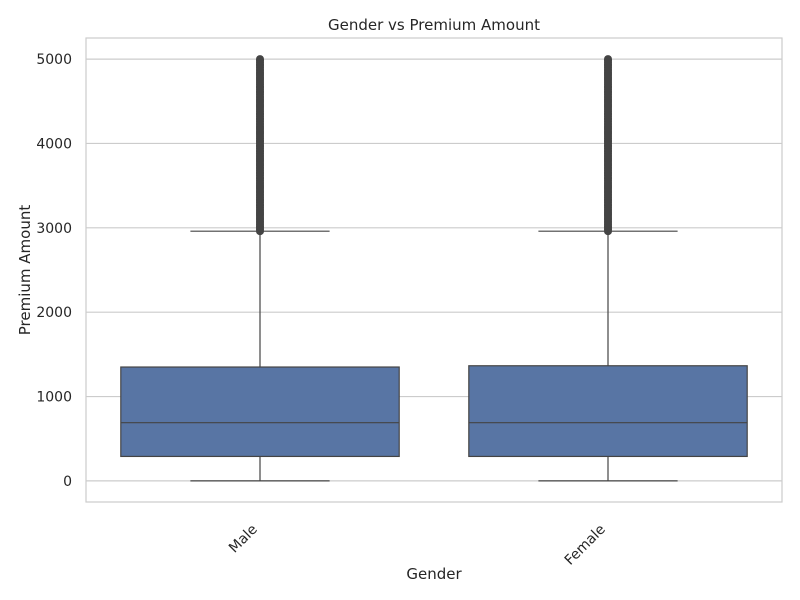  Describe the element at coordinates (243, 539) in the screenshot. I see `x-tick-label: Male` at that location.